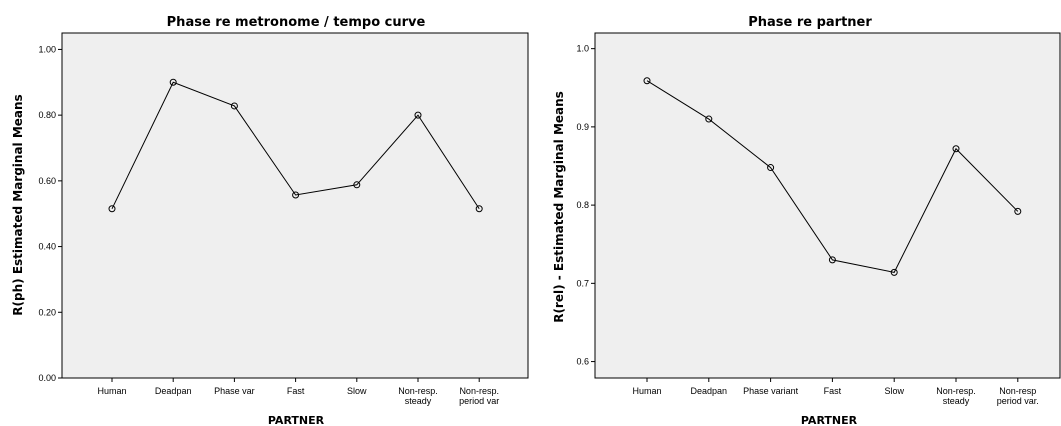  I want to click on x-tick-label: Phase variant, so click(771, 391).